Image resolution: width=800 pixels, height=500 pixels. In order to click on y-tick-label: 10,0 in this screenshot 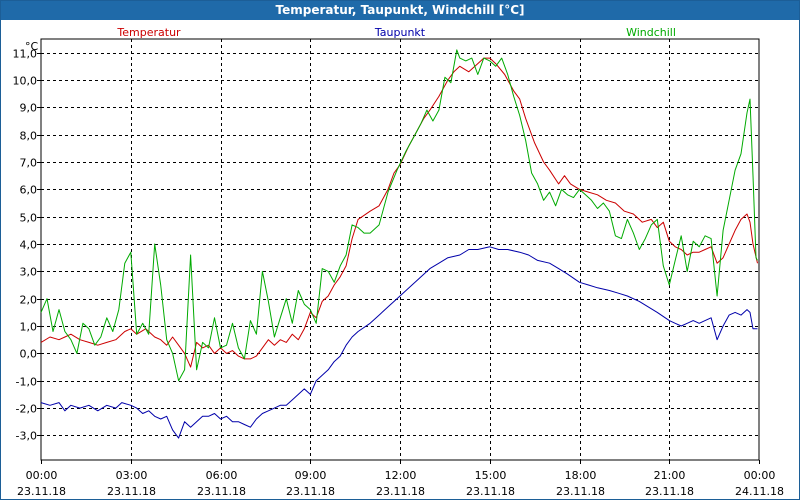, I will do `click(25, 81)`.